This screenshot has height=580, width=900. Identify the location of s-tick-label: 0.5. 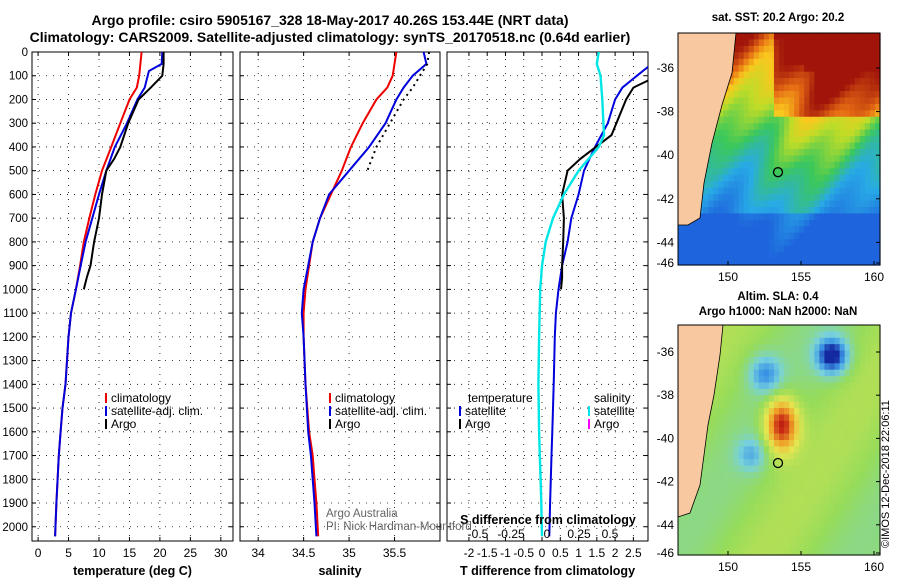
(610, 534).